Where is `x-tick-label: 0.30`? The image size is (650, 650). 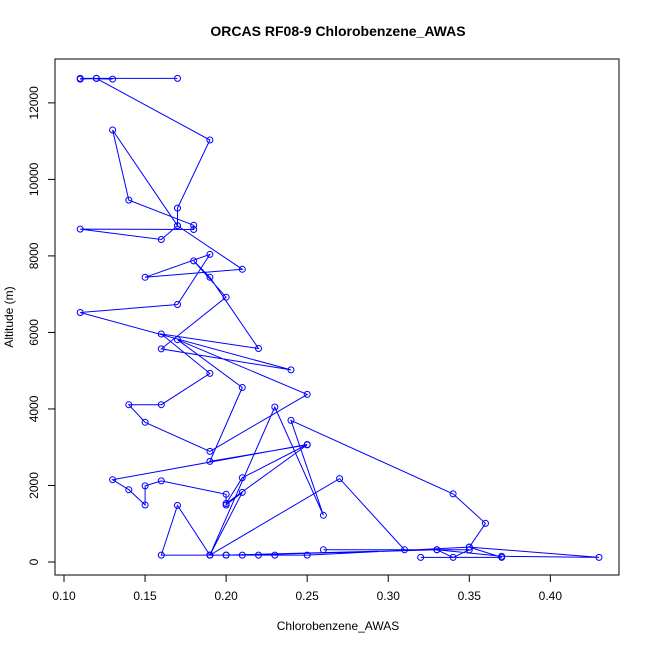
x-tick-label: 0.30 is located at coordinates (389, 596).